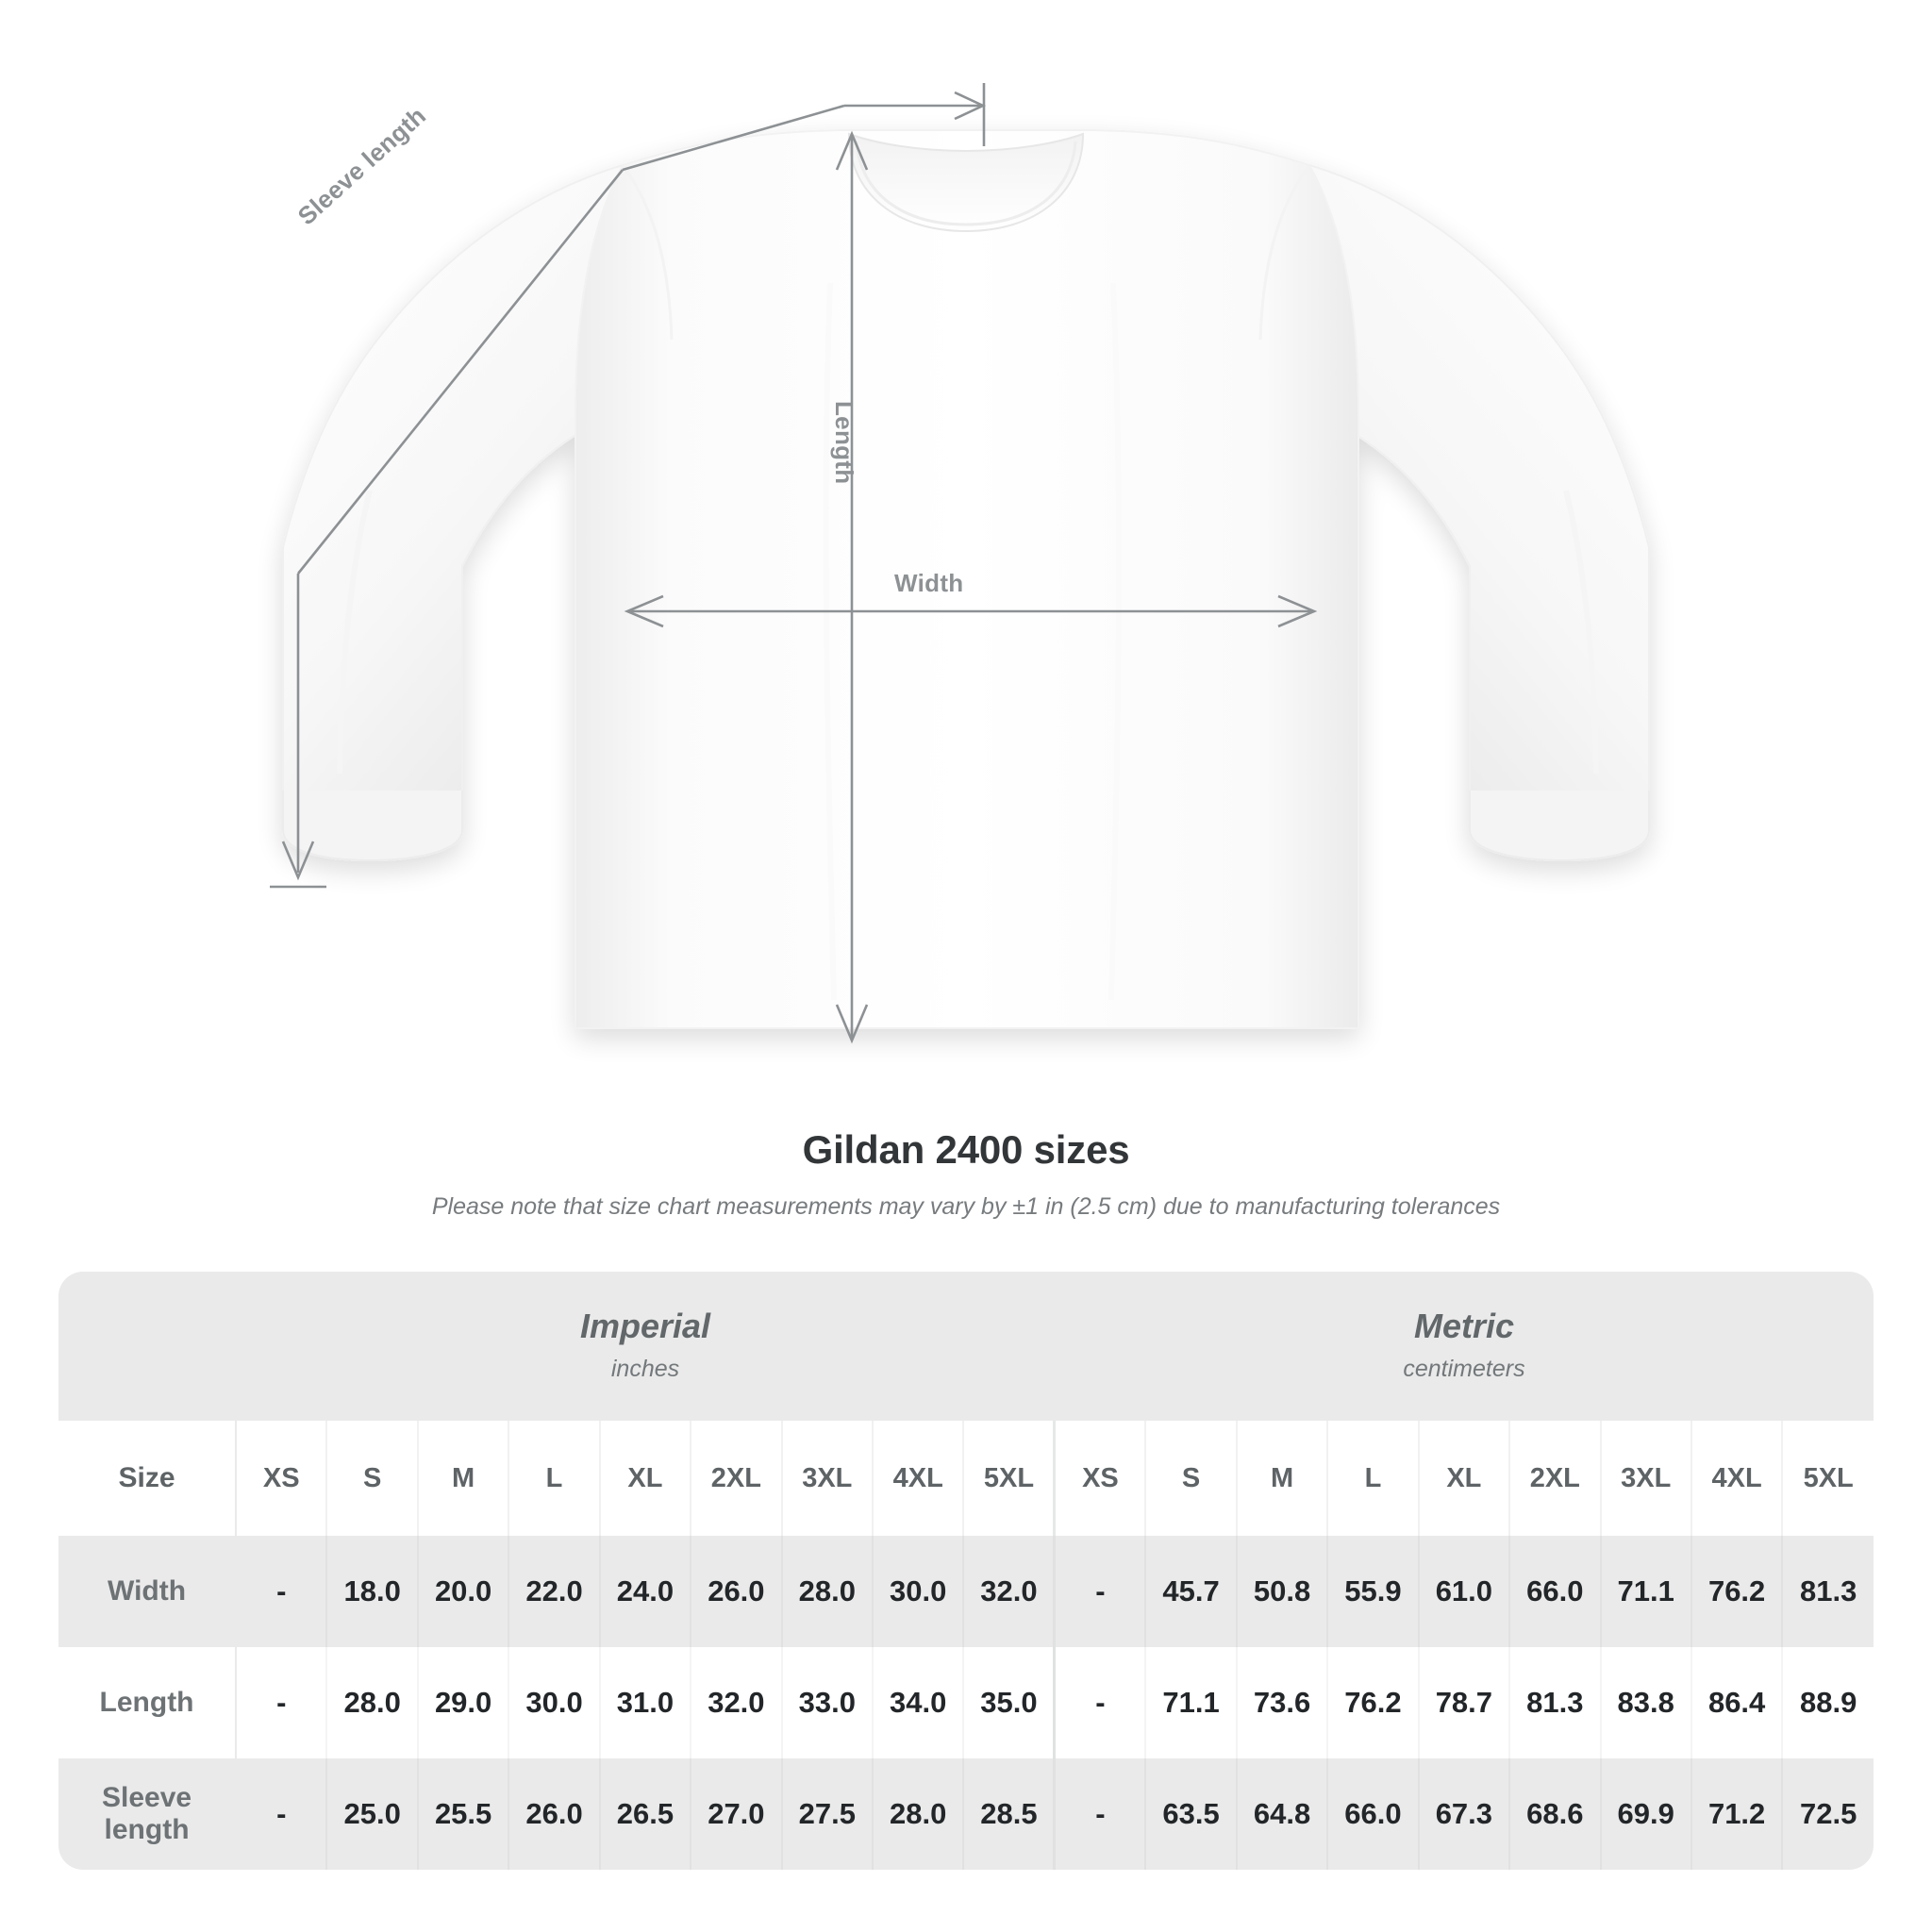 This screenshot has height=1932, width=1932. I want to click on cell-width-imperial-xs: -, so click(282, 1591).